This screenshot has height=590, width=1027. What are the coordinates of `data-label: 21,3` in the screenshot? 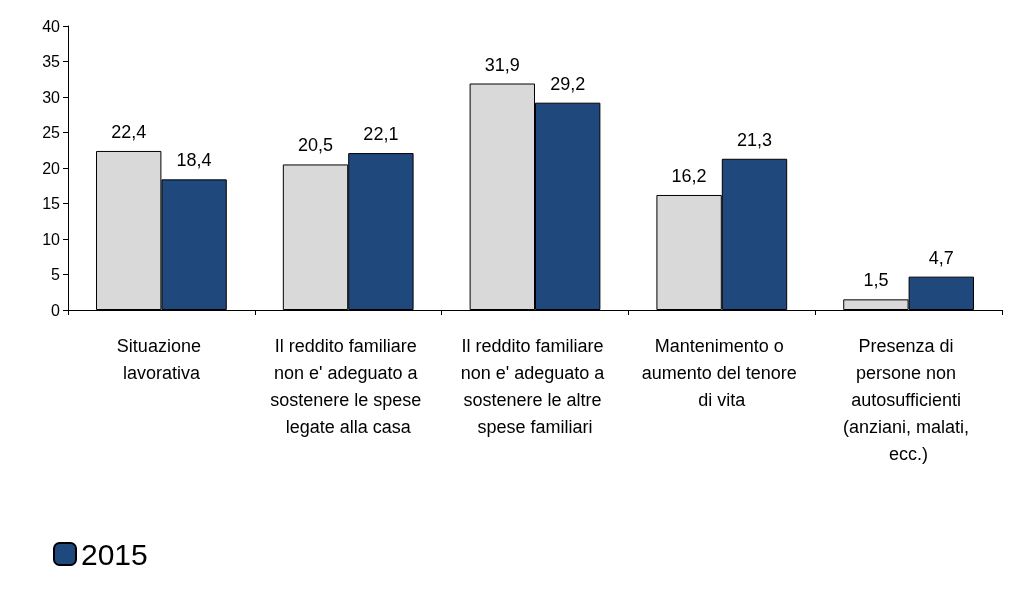 It's located at (754, 139).